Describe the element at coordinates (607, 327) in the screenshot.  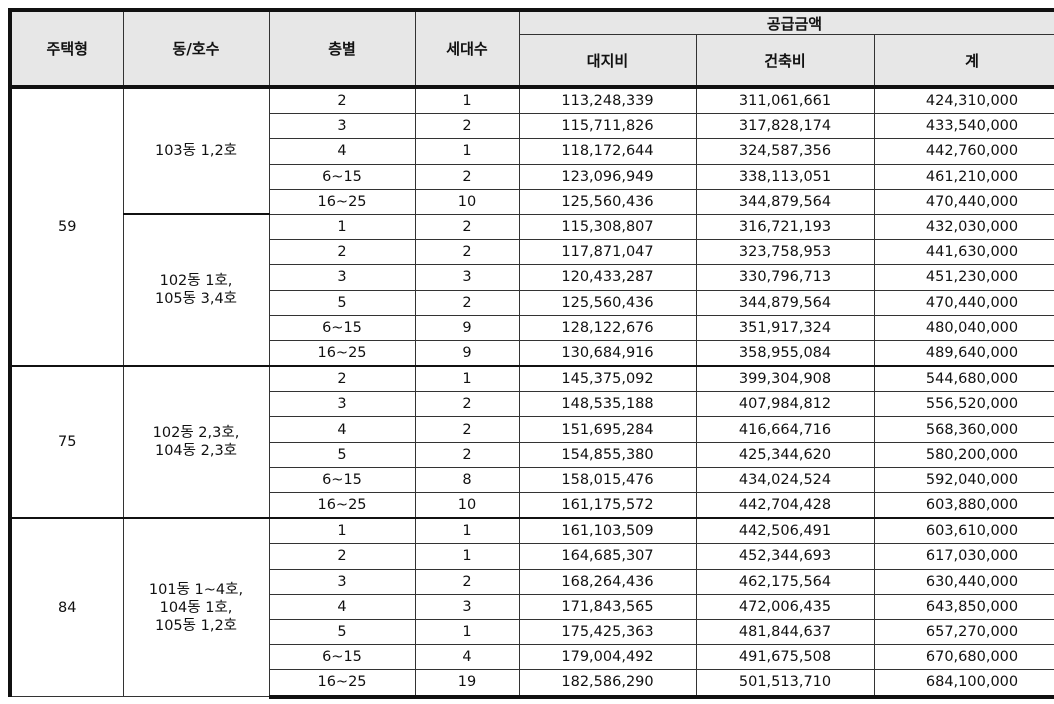
I see `land-cost-cell: 128,122,676` at that location.